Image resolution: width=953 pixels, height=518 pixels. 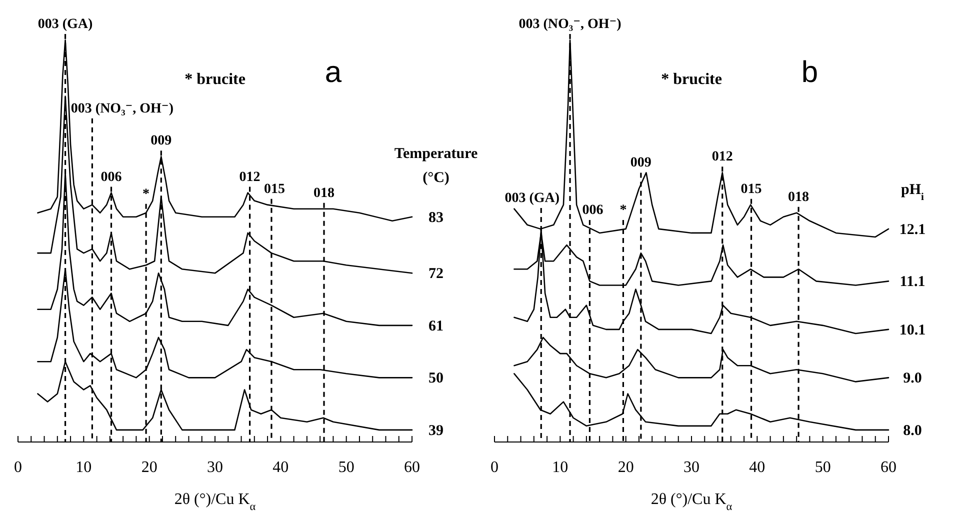 I want to click on series-label: 12.1, so click(x=912, y=230).